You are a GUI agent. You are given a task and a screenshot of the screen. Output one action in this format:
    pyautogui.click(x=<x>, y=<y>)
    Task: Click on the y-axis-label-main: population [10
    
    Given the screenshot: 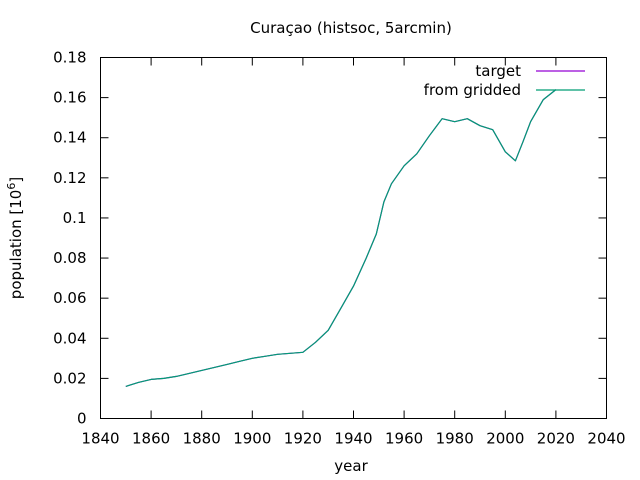 What is the action you would take?
    pyautogui.click(x=16, y=245)
    